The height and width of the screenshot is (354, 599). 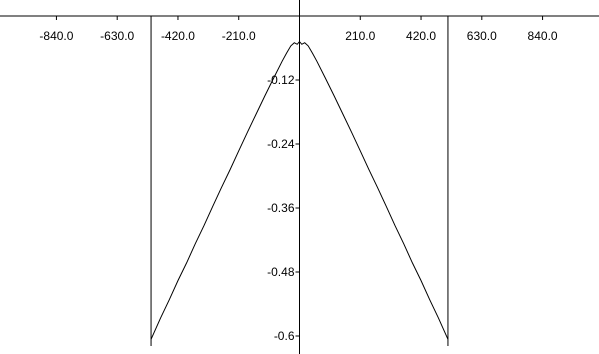 What do you see at coordinates (281, 80) in the screenshot?
I see `y-tick-label-0: -0.12` at bounding box center [281, 80].